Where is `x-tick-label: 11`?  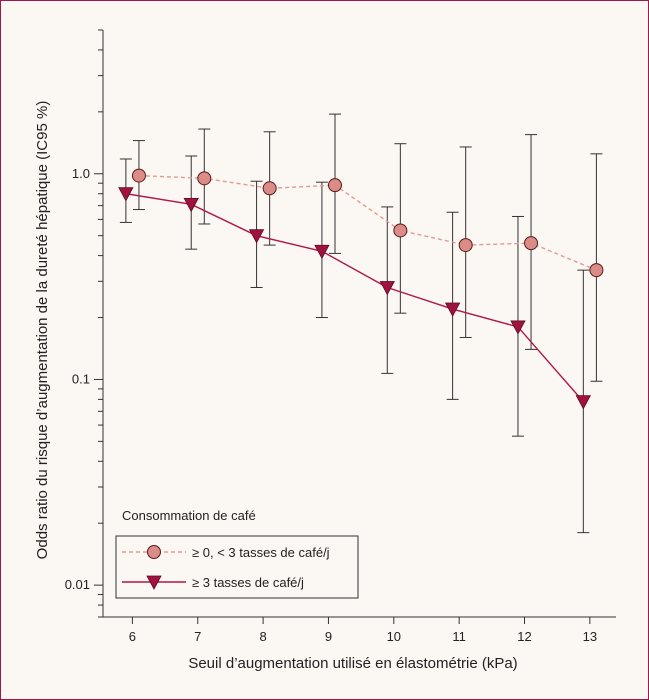 x-tick-label: 11 is located at coordinates (459, 636).